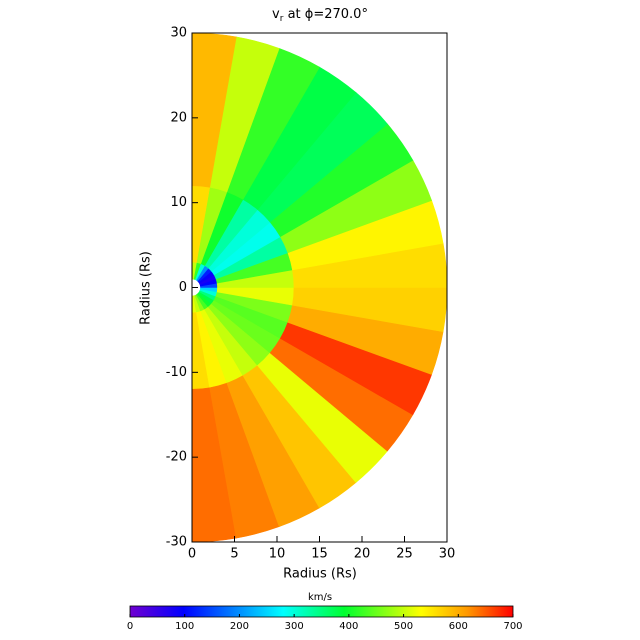 The height and width of the screenshot is (640, 640). Describe the element at coordinates (276, 14) in the screenshot. I see `title-main: v` at that location.